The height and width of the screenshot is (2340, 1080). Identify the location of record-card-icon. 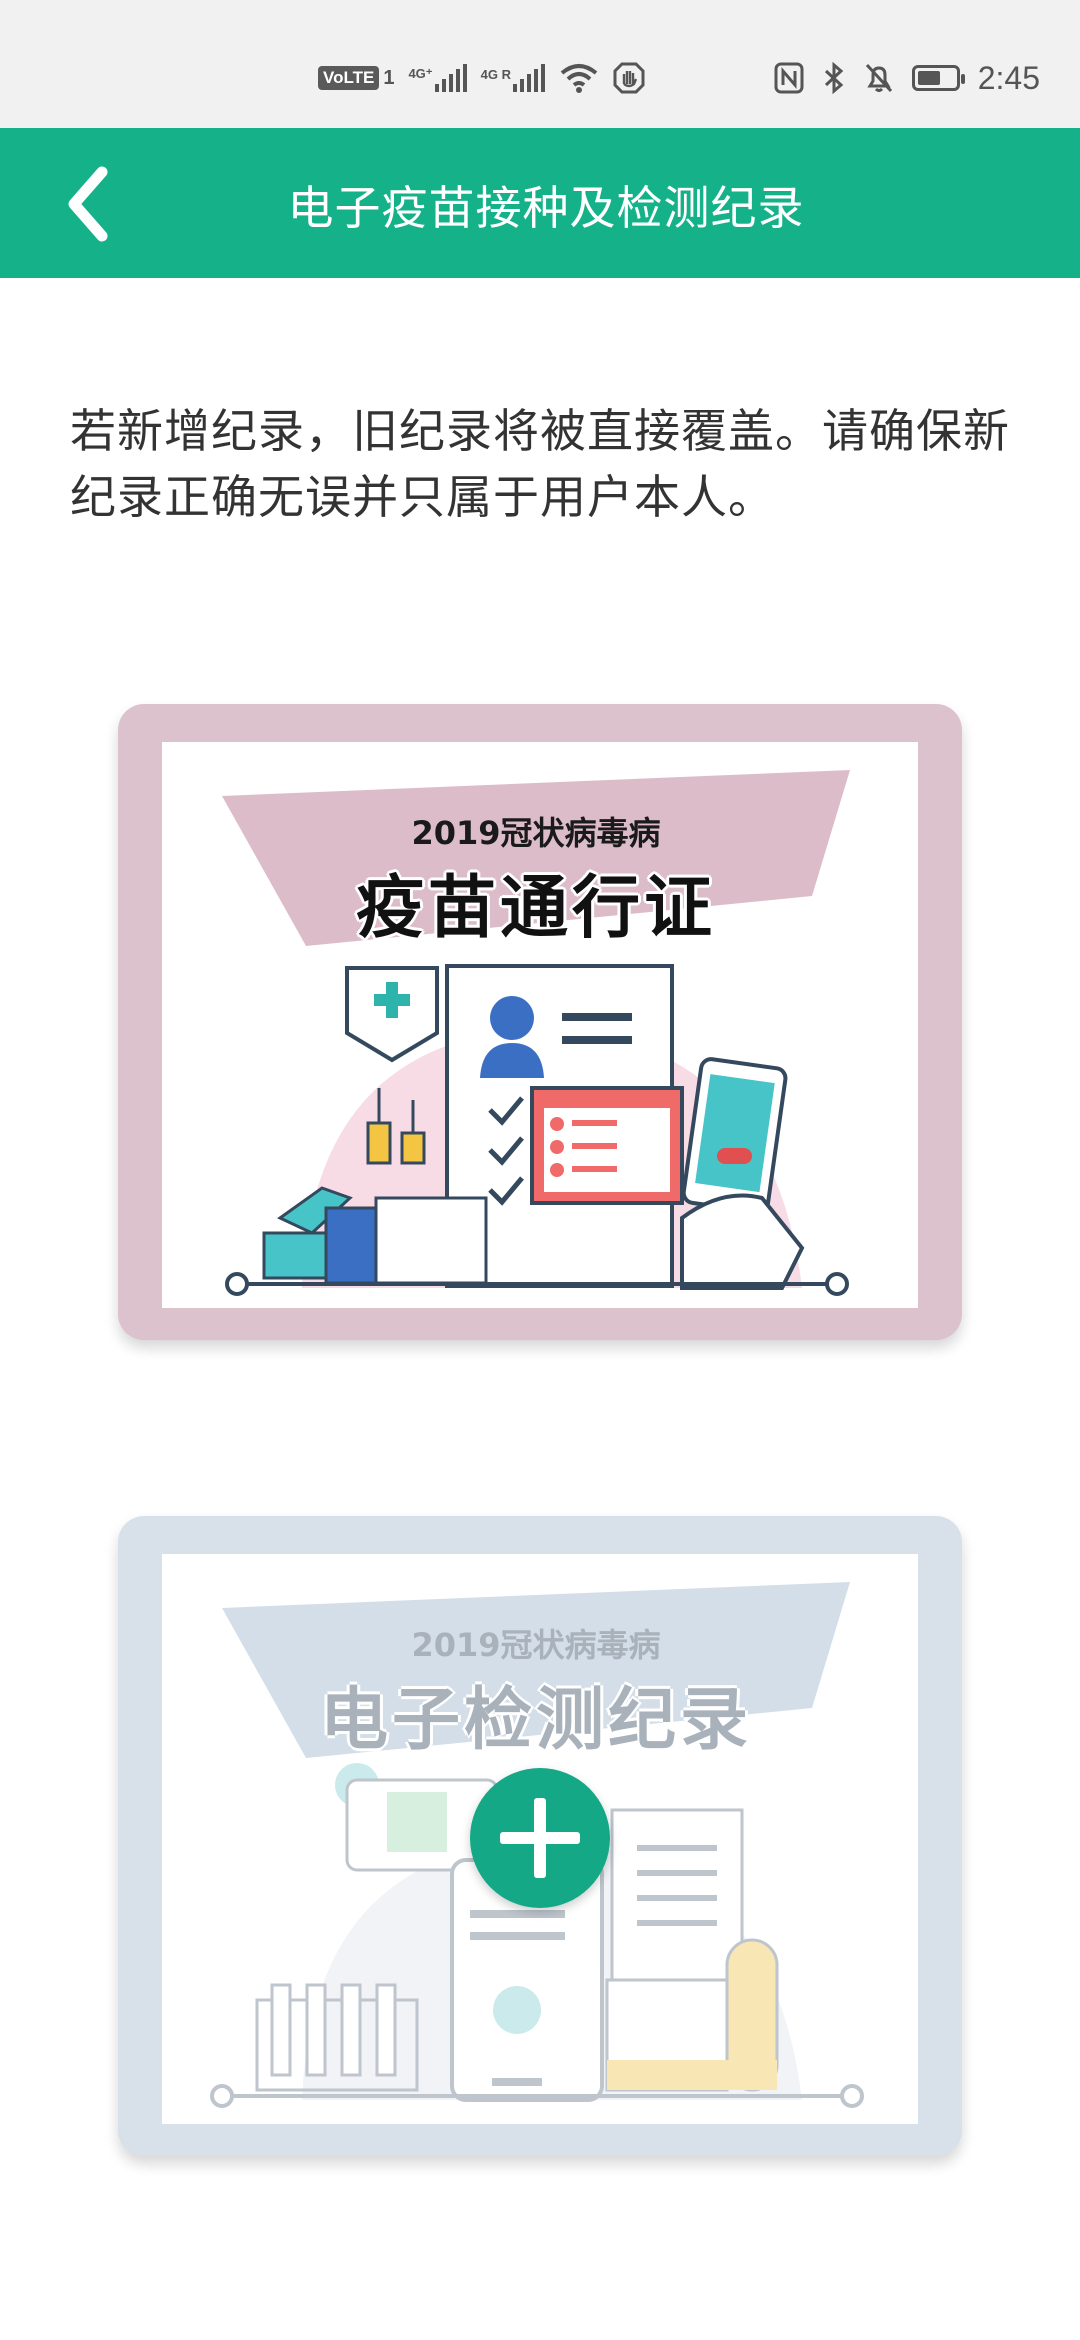
(607, 1145).